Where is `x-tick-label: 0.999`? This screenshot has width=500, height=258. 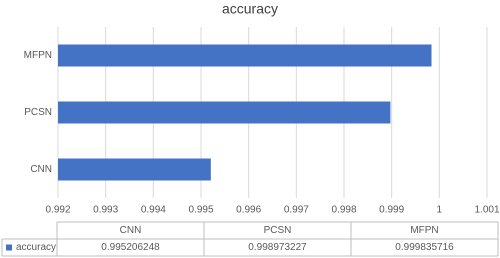 x-tick-label: 0.999 is located at coordinates (391, 210).